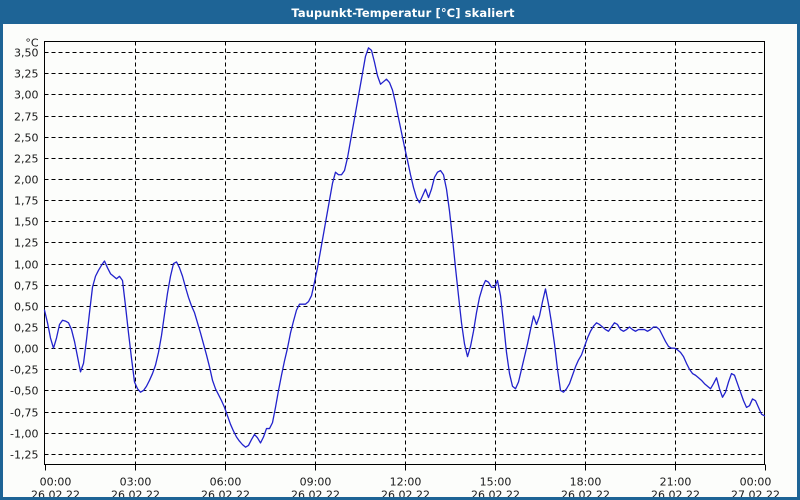 This screenshot has width=800, height=500. Describe the element at coordinates (24, 455) in the screenshot. I see `y-axis-tick-label: -1,25` at that location.